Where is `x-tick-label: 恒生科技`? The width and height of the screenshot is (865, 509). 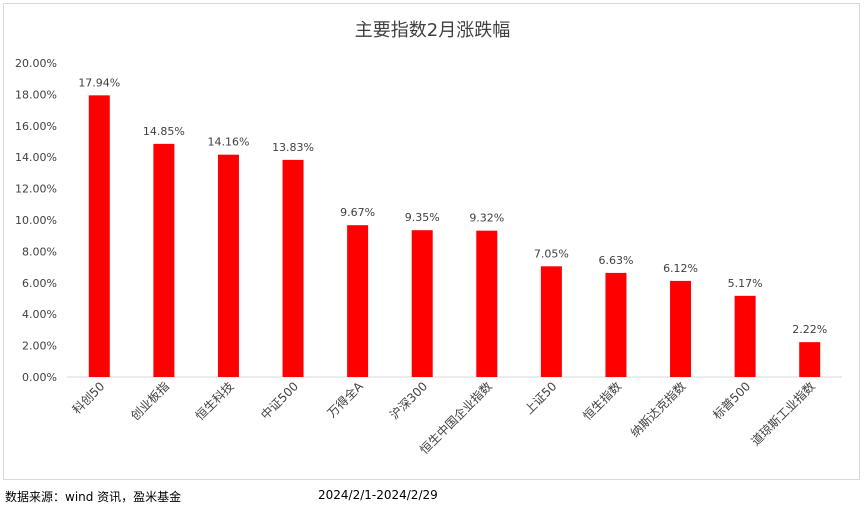 x-tick-label: 恒生科技 is located at coordinates (215, 401).